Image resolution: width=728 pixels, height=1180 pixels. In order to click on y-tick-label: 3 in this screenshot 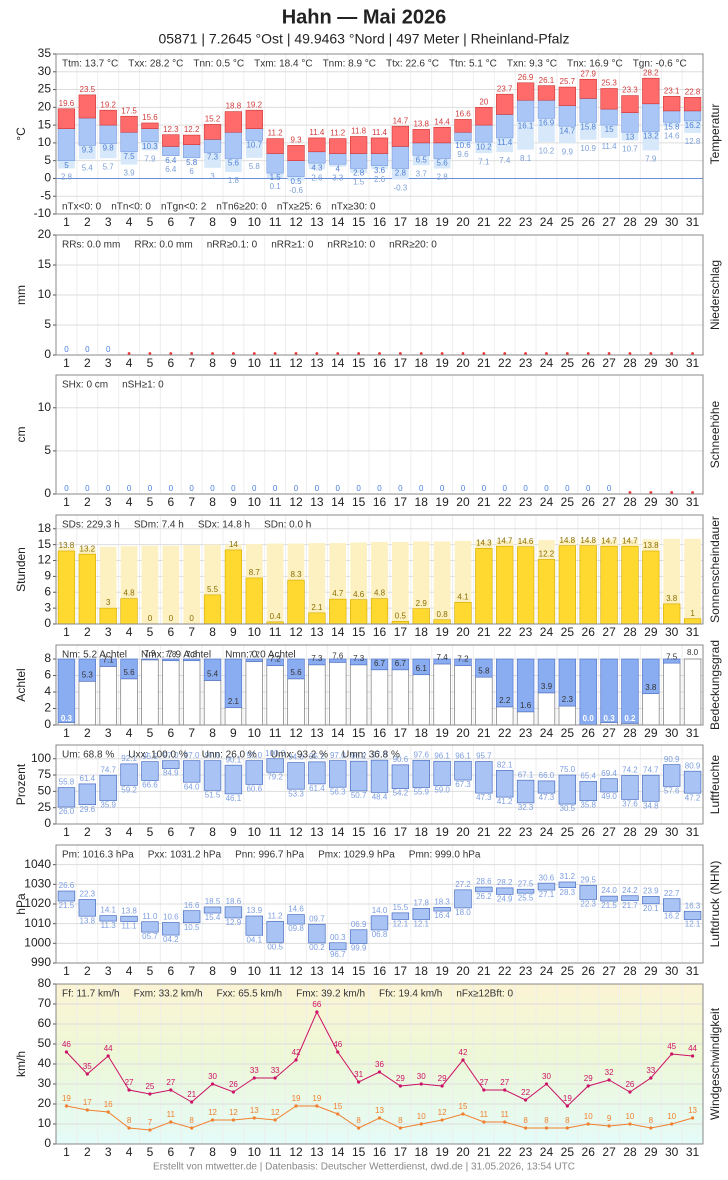, I will do `click(47, 607)`.